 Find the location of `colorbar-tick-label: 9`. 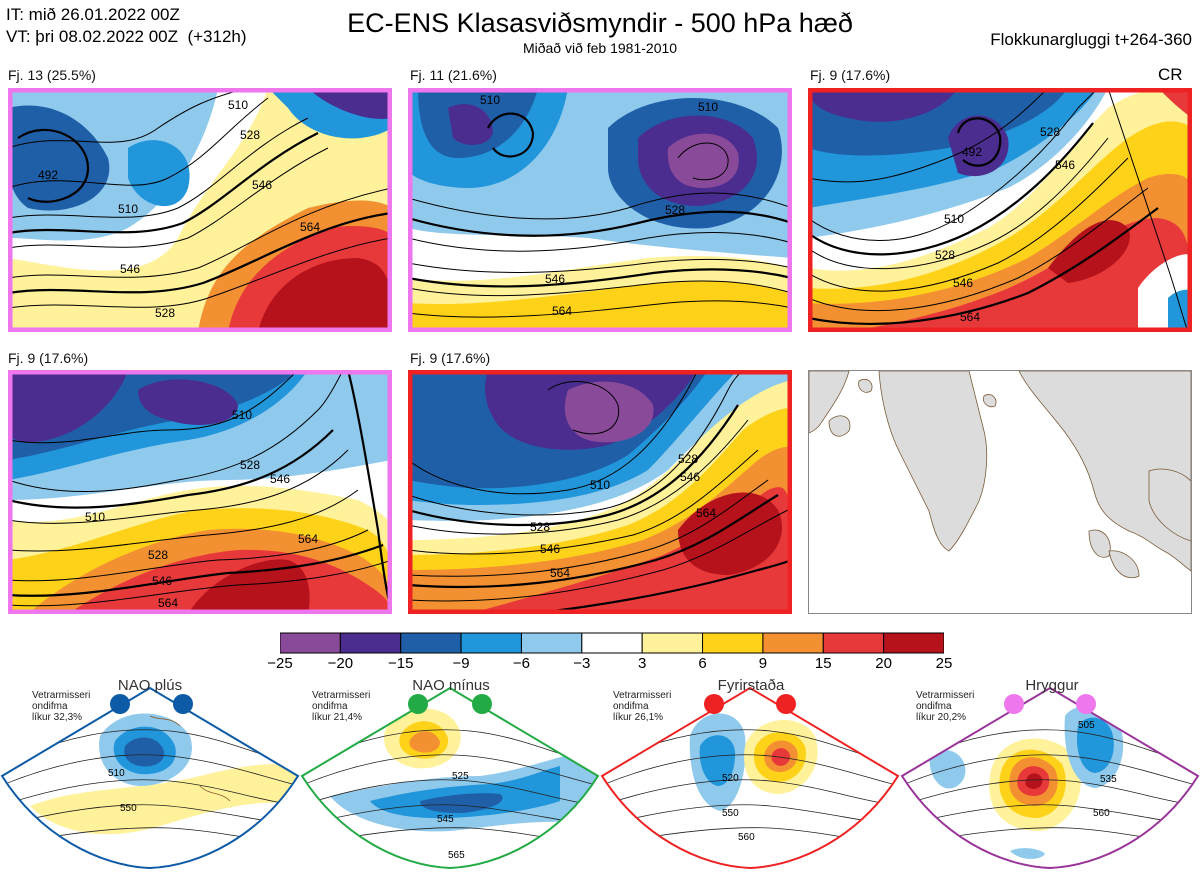

colorbar-tick-label: 9 is located at coordinates (763, 663).